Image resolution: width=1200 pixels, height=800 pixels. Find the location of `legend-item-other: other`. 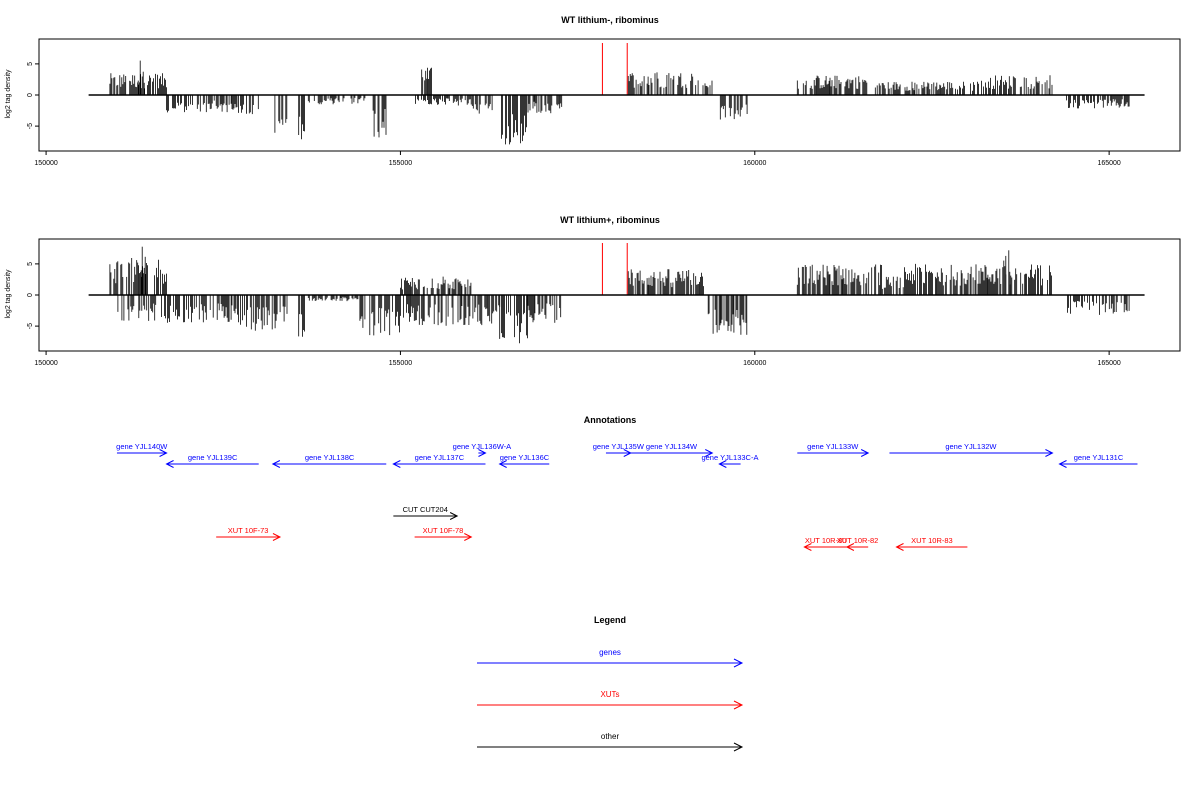

legend-item-other: other is located at coordinates (610, 742).